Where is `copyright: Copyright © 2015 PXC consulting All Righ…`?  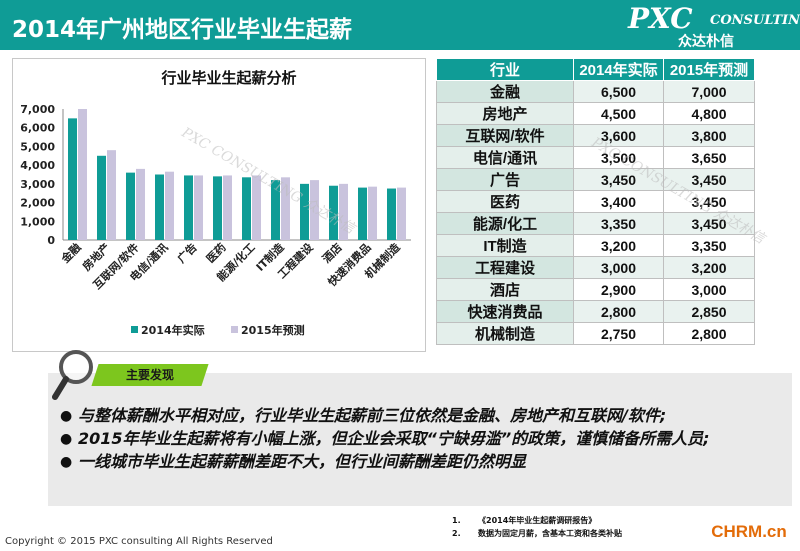
copyright: Copyright © 2015 PXC consulting All Righ… is located at coordinates (139, 541).